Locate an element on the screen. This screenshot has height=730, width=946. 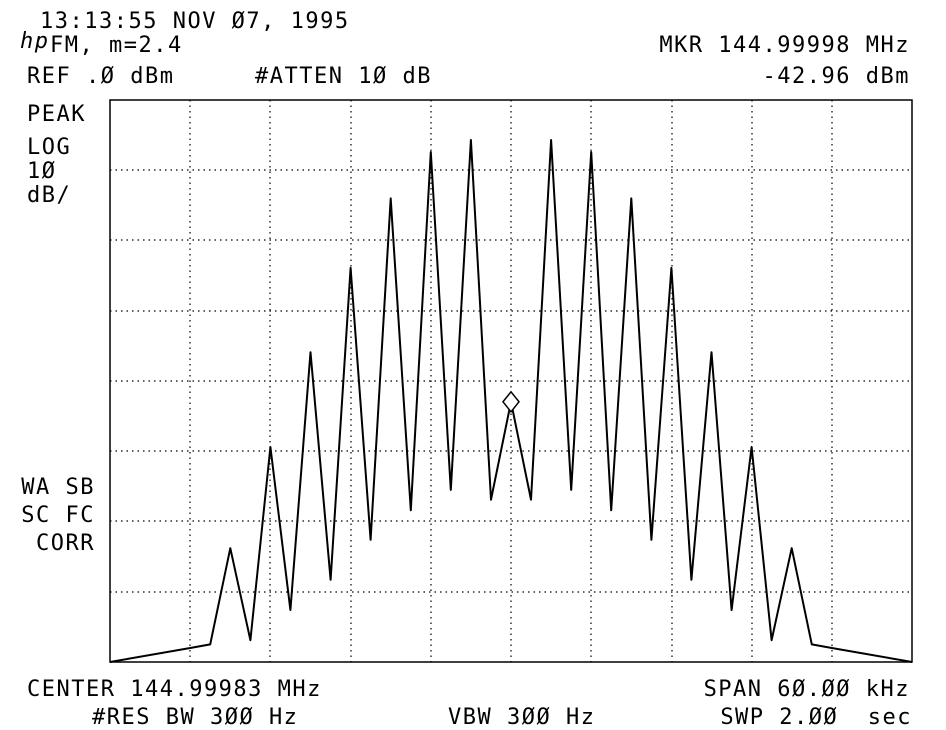
sweep-time: SWP 2.ØØ sec is located at coordinates (816, 717).